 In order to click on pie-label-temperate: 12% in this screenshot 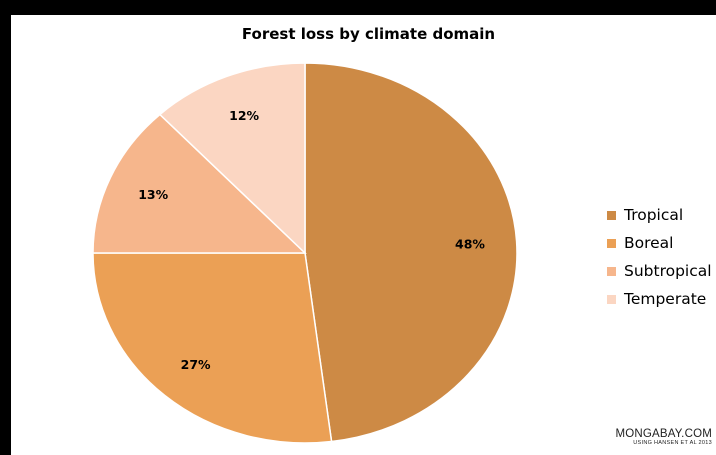, I will do `click(244, 115)`.